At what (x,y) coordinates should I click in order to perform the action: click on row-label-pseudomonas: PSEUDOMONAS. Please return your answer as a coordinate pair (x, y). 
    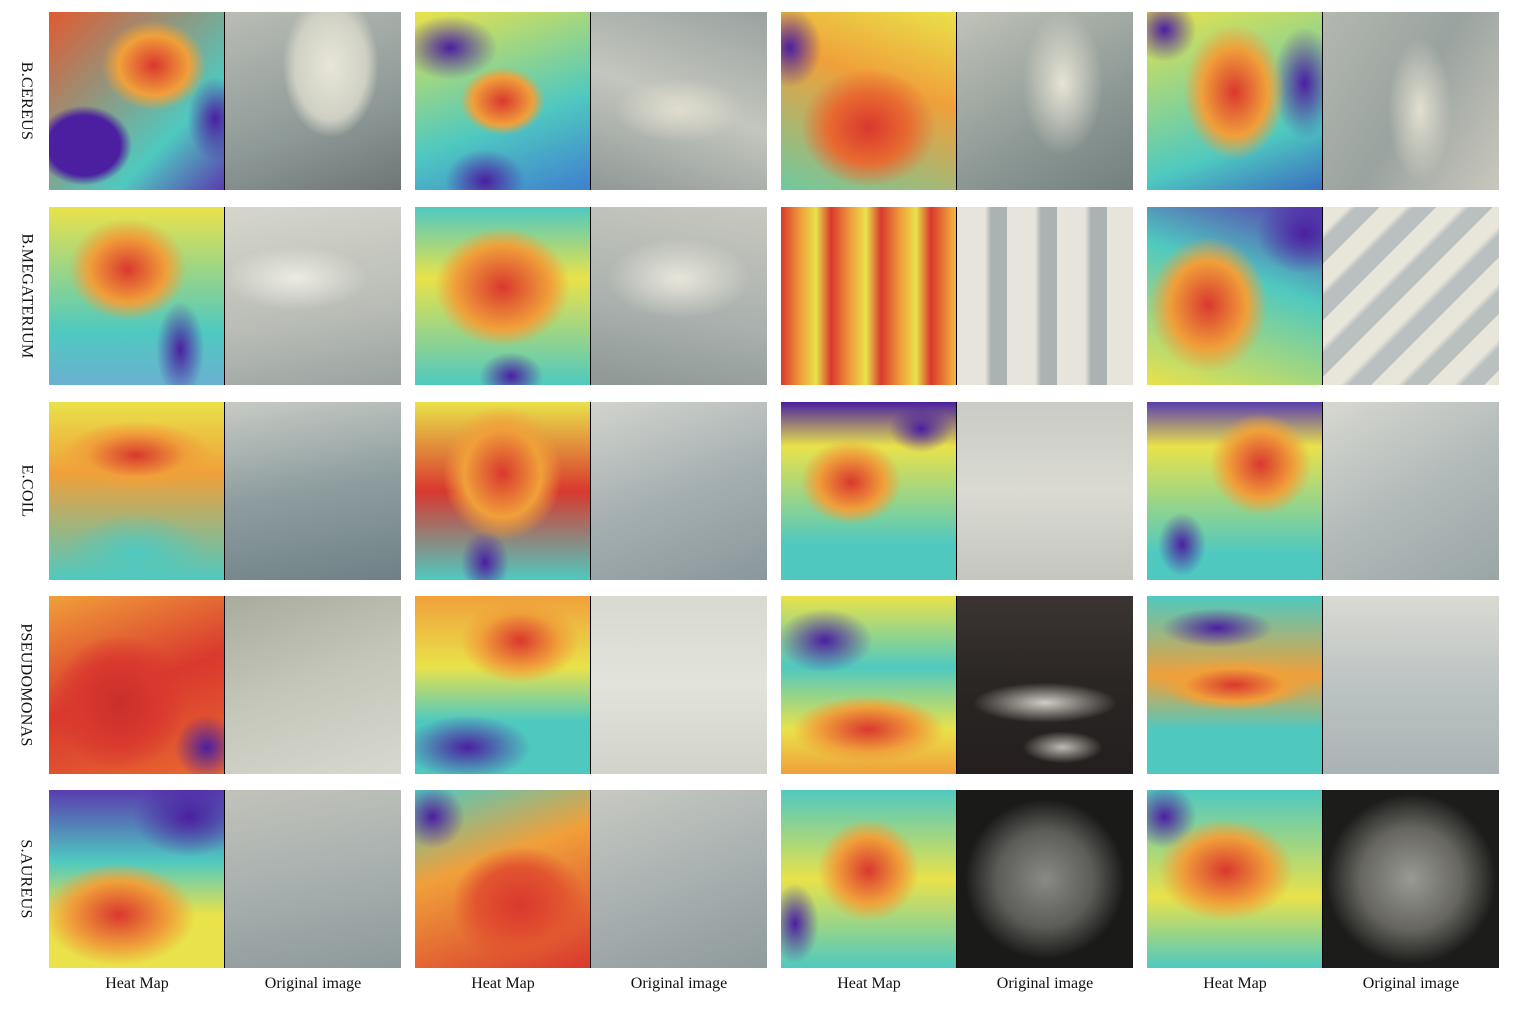
    Looking at the image, I should click on (27, 685).